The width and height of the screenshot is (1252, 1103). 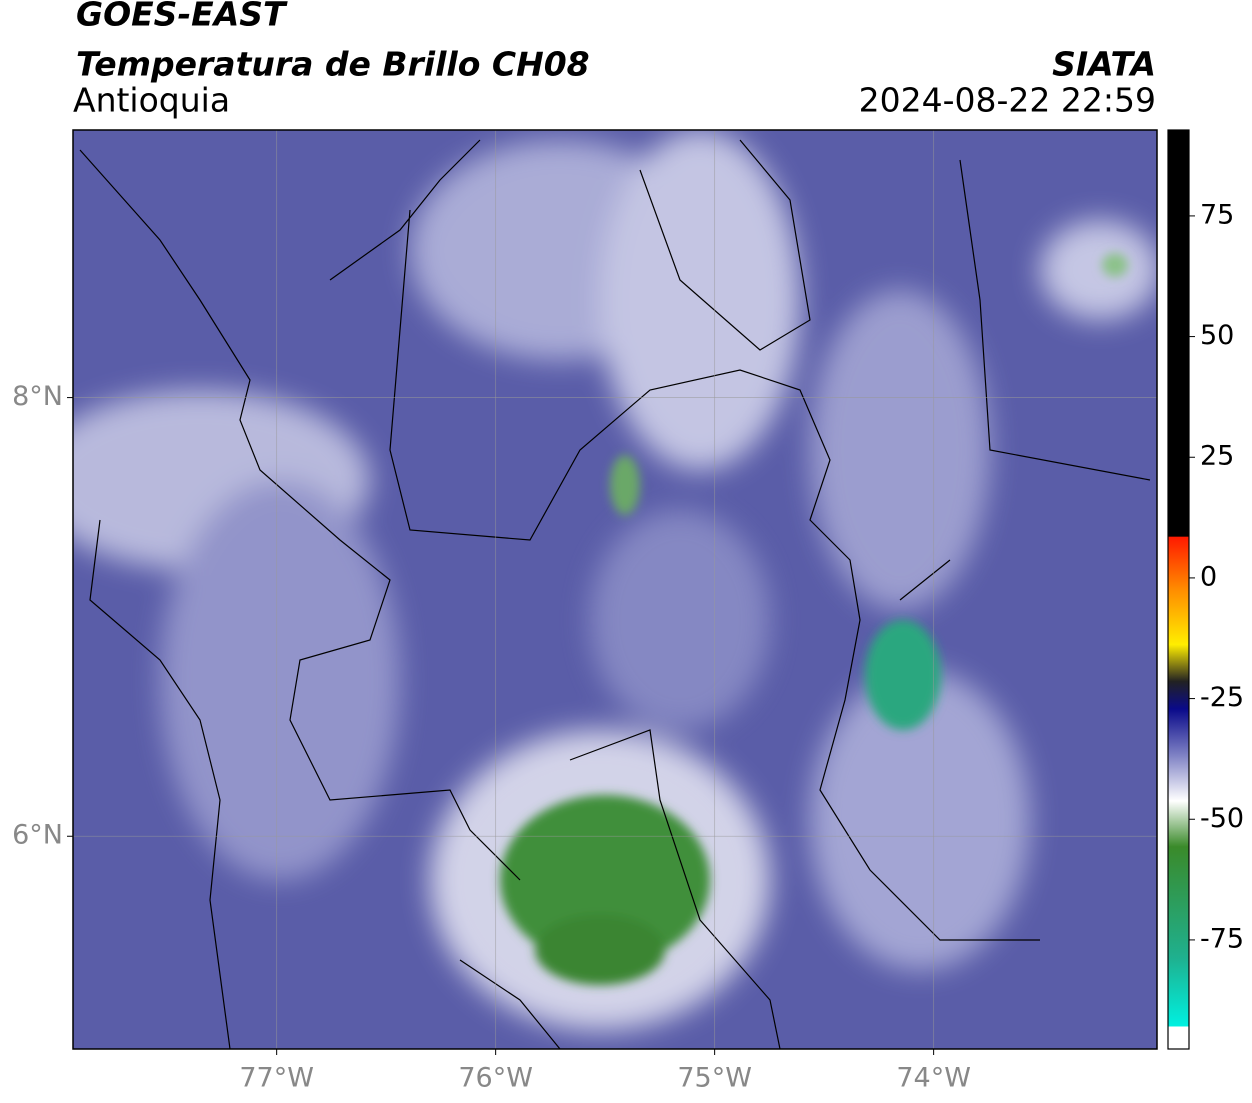 What do you see at coordinates (495, 1078) in the screenshot?
I see `x-tick-label: 76°W` at bounding box center [495, 1078].